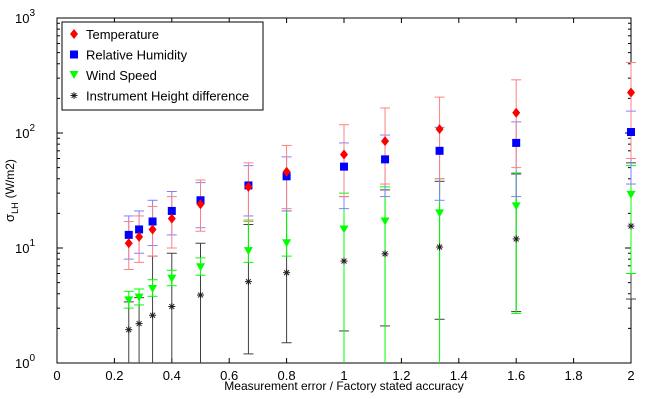 Image resolution: width=645 pixels, height=399 pixels. What do you see at coordinates (516, 375) in the screenshot?
I see `x-tick-label: 1.6` at bounding box center [516, 375].